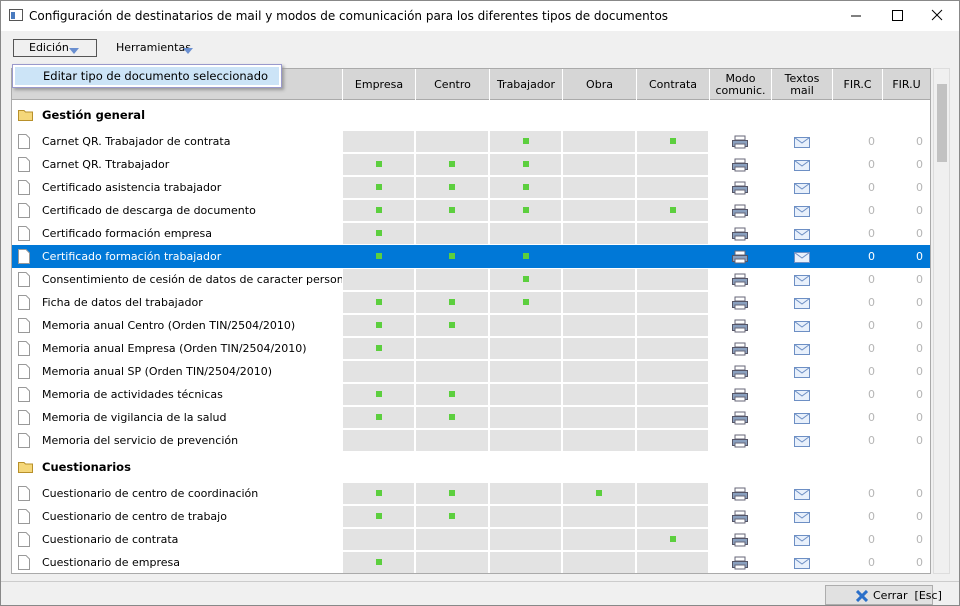 This screenshot has width=960, height=606. I want to click on folder, so click(25, 467).